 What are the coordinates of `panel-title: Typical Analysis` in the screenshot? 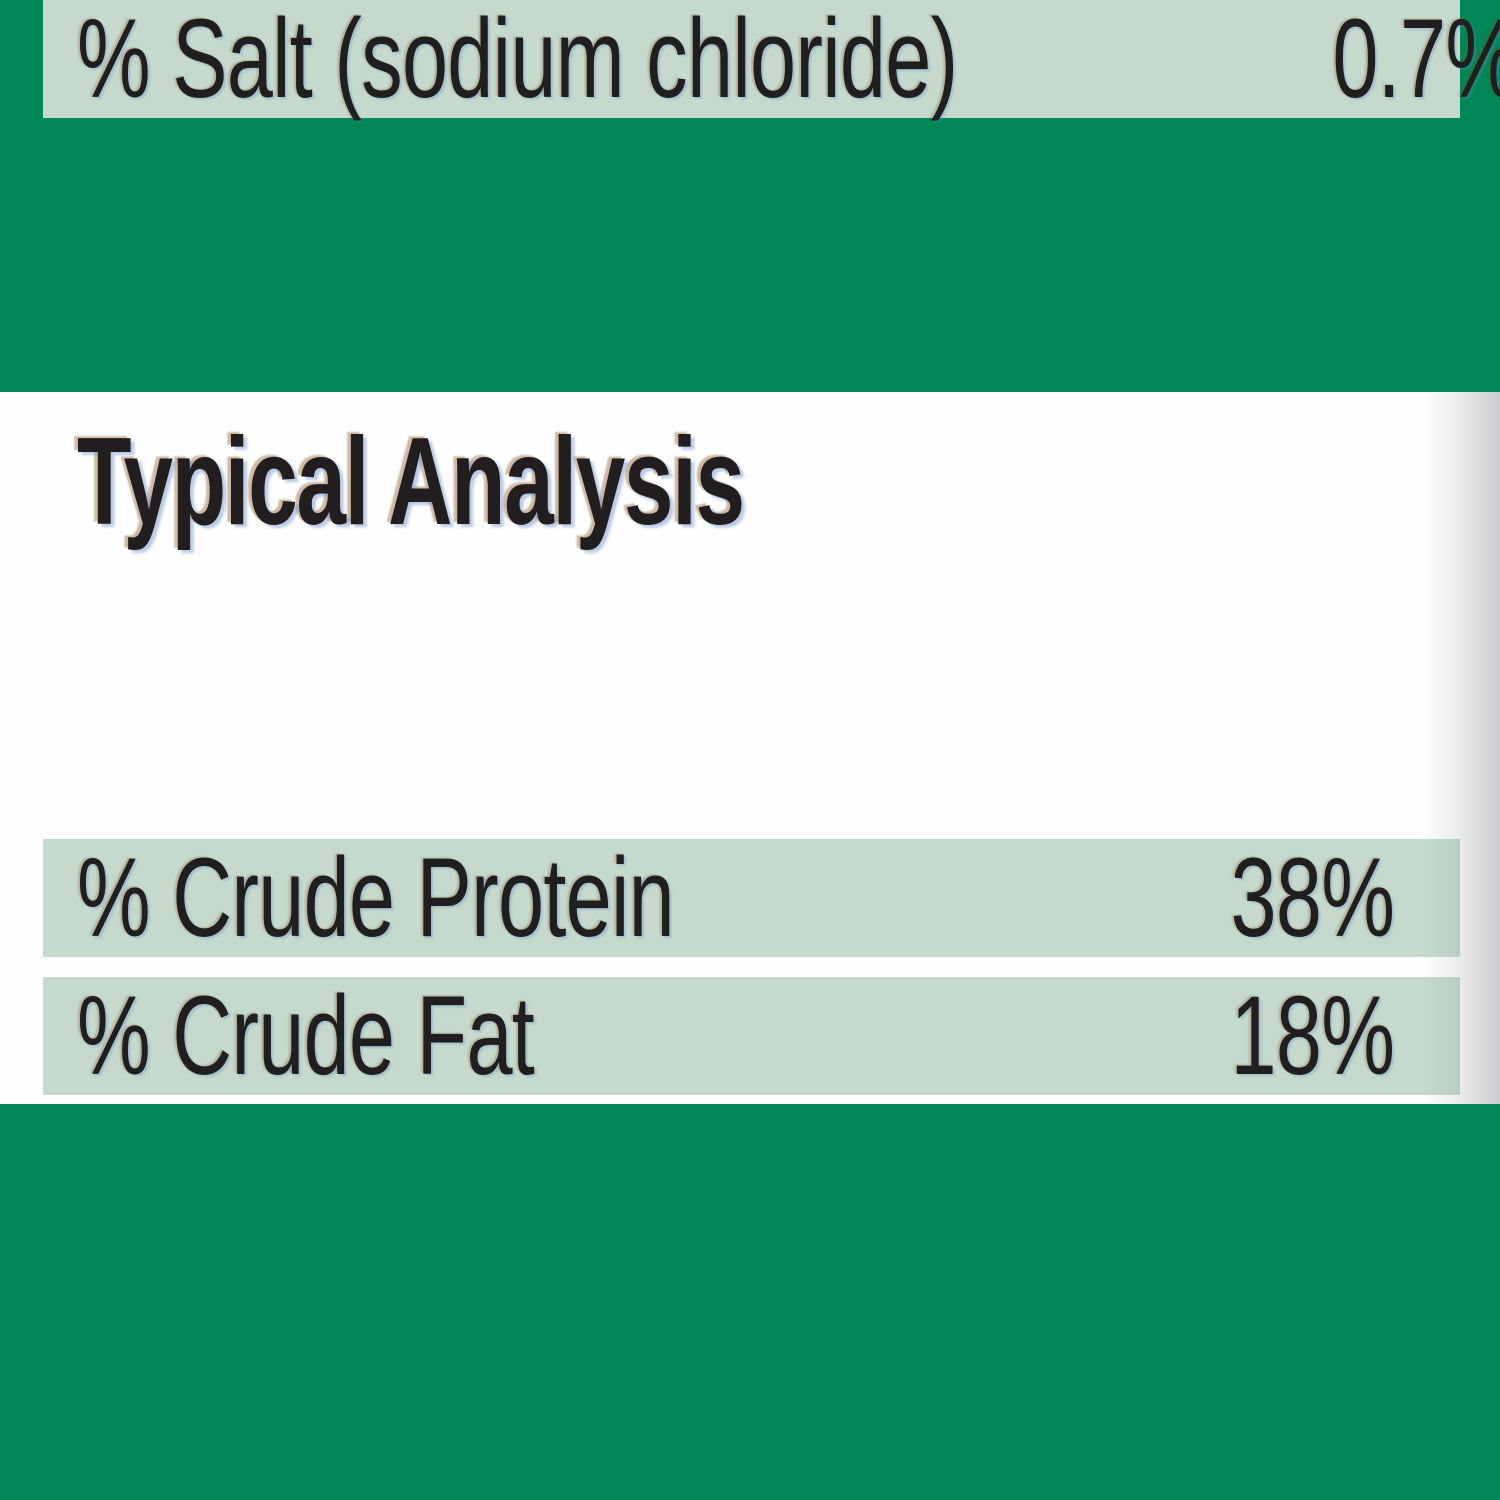 It's located at (411, 482).